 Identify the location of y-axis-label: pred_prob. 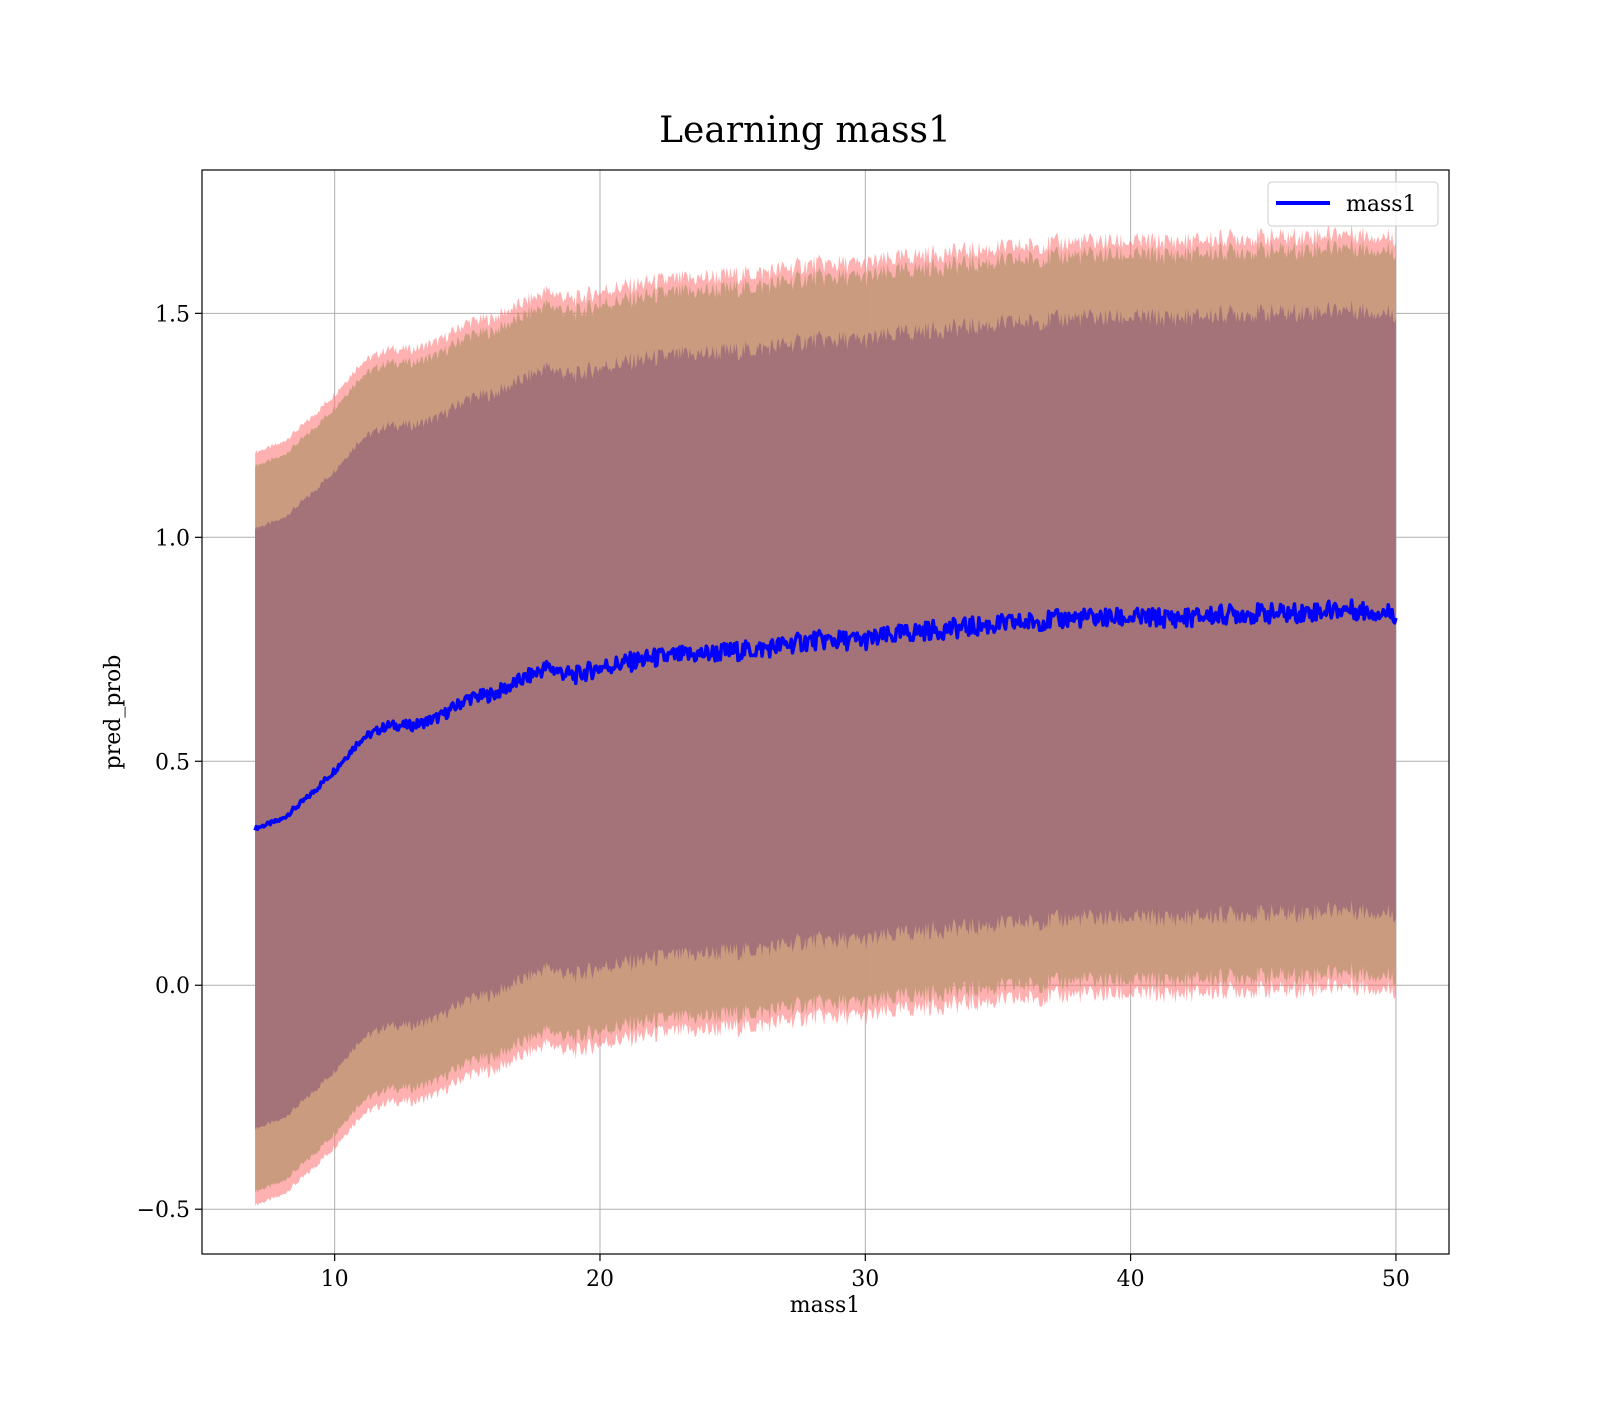
(113, 712).